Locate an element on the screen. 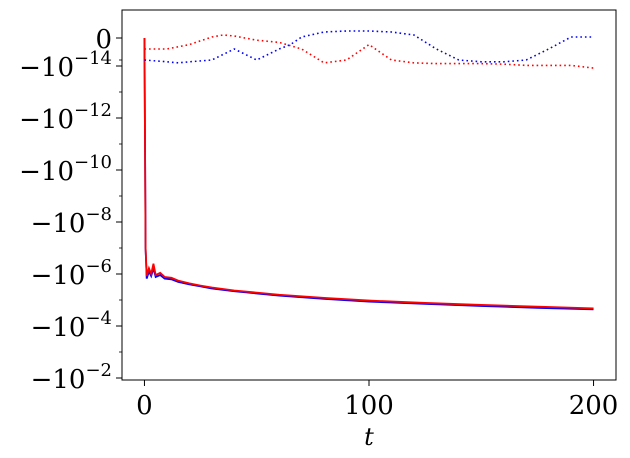  y-tick-label: −10−6 is located at coordinates (71, 273).